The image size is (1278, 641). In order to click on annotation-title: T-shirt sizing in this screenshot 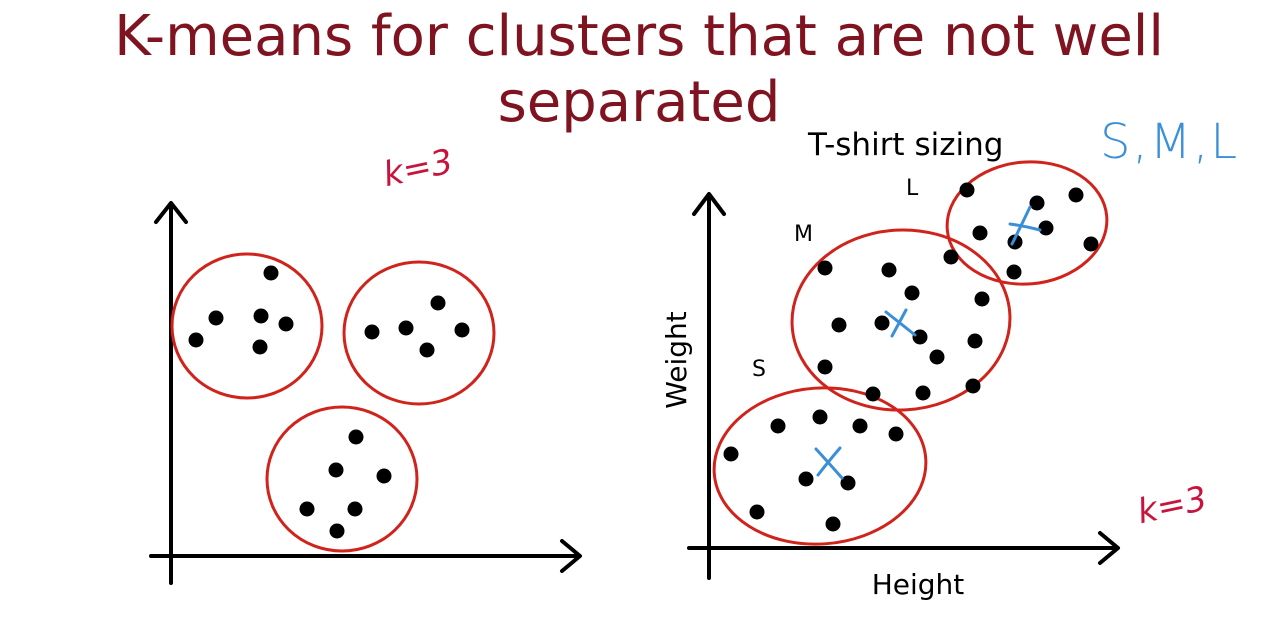, I will do `click(905, 145)`.